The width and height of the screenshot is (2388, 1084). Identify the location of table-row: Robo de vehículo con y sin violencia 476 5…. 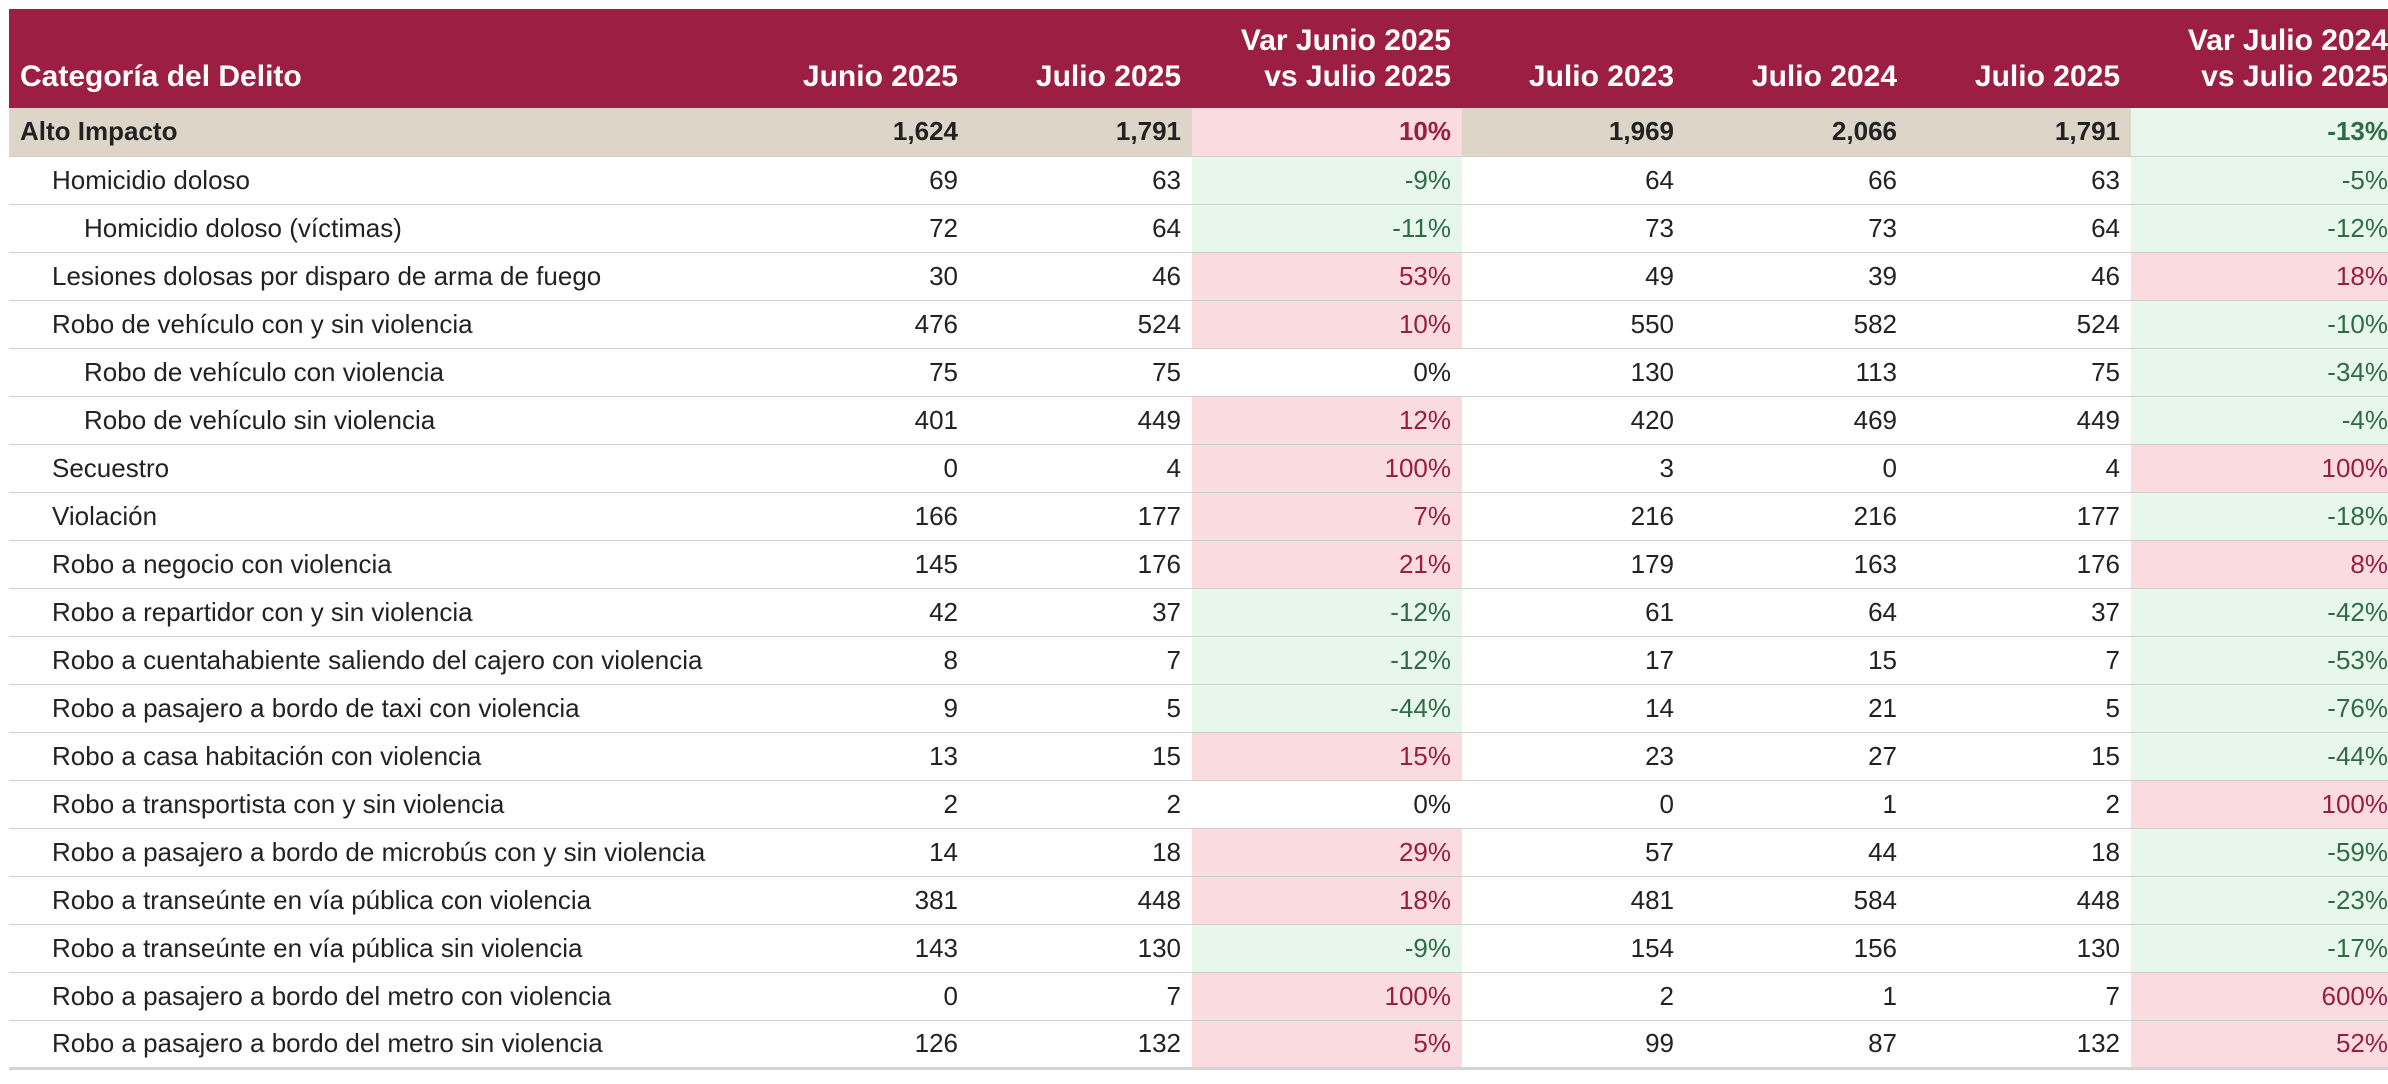
(1198, 324).